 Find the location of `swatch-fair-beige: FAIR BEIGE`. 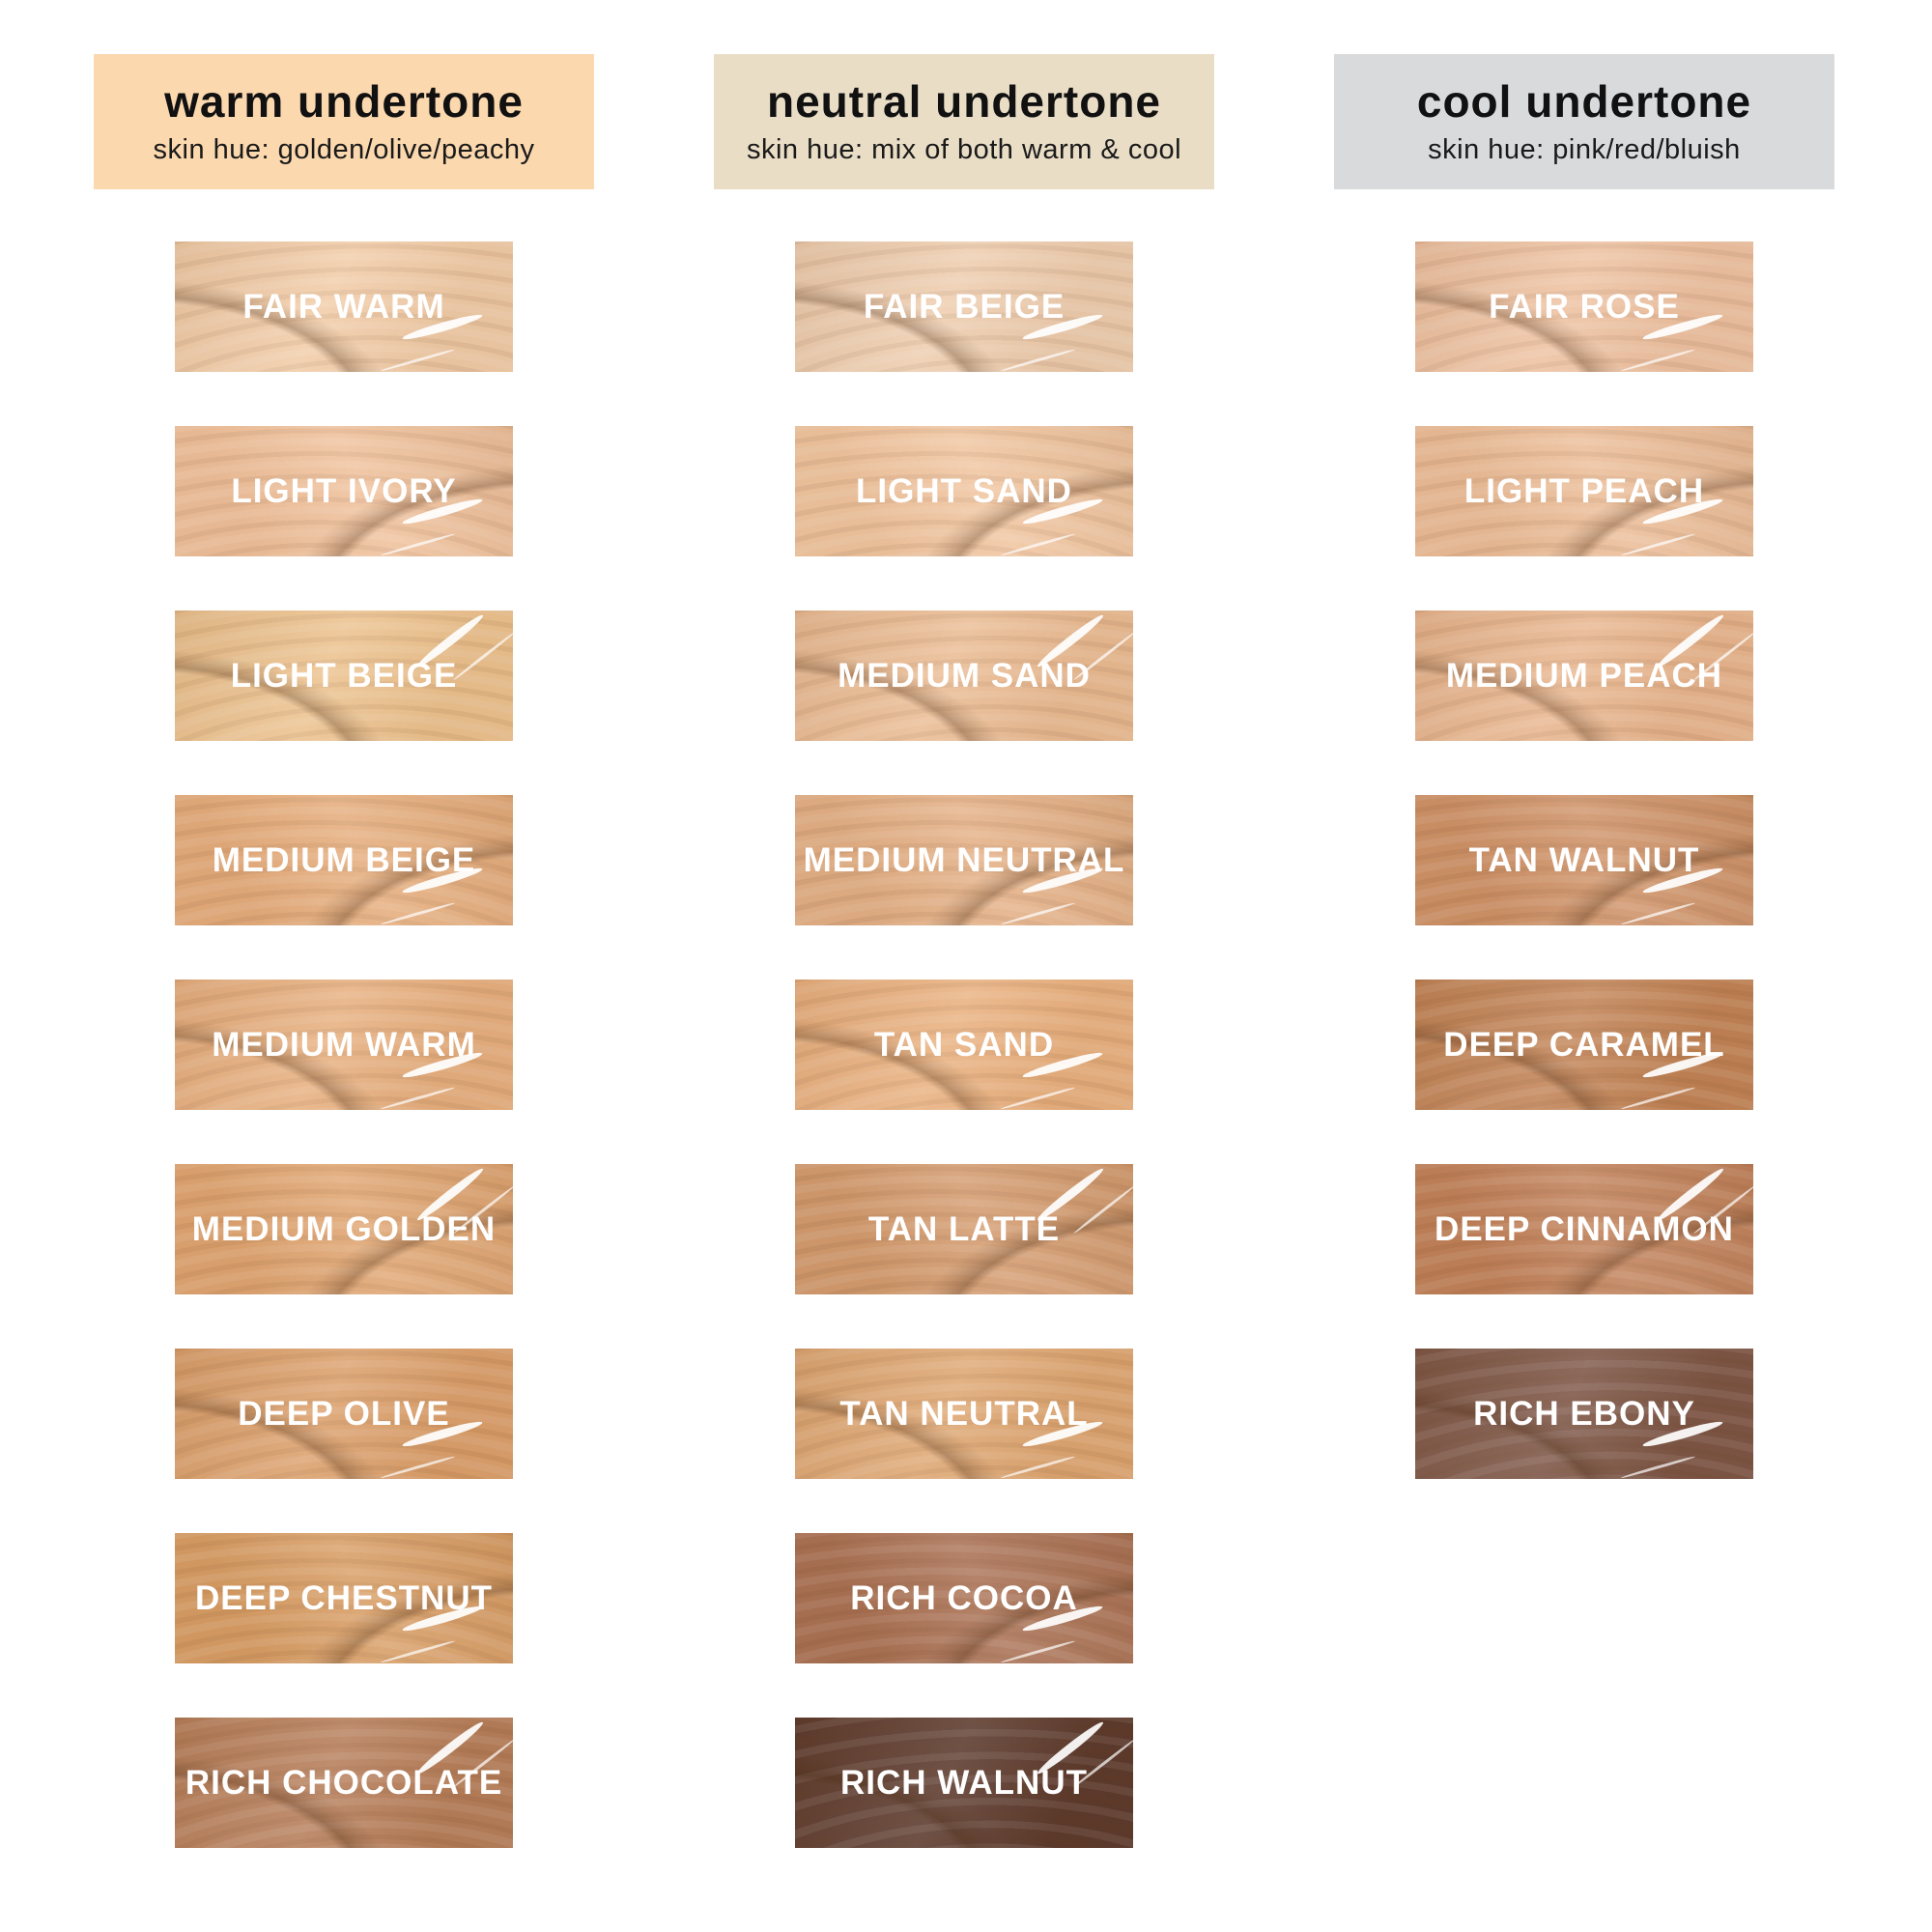

swatch-fair-beige: FAIR BEIGE is located at coordinates (964, 307).